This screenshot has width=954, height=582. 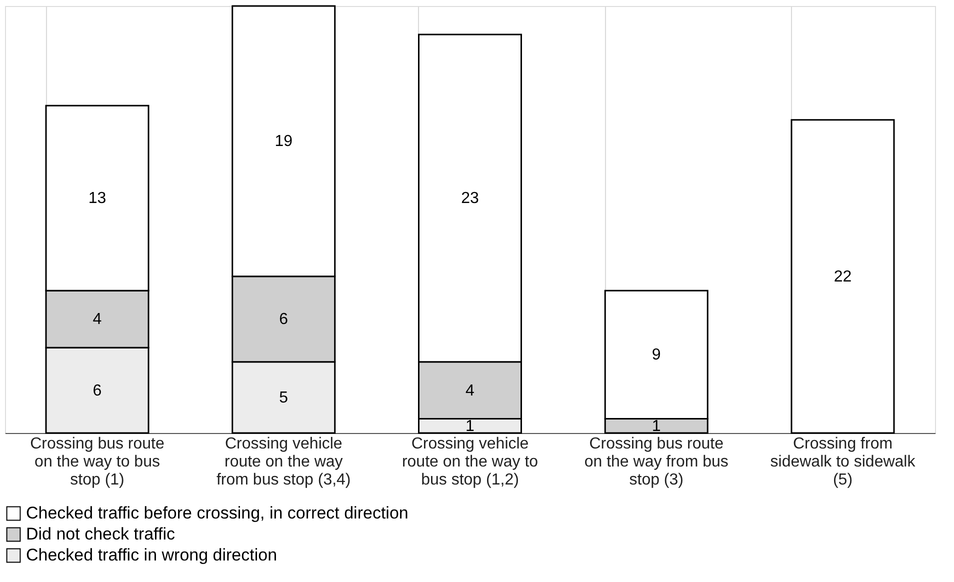 What do you see at coordinates (101, 534) in the screenshot?
I see `legend-label: Did not check traffic` at bounding box center [101, 534].